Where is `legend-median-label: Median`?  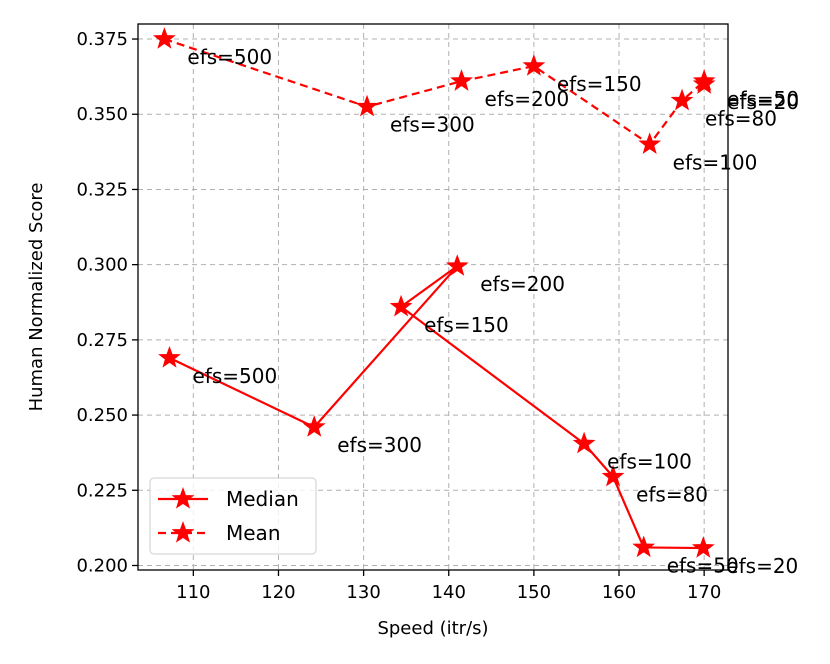
legend-median-label: Median is located at coordinates (262, 499).